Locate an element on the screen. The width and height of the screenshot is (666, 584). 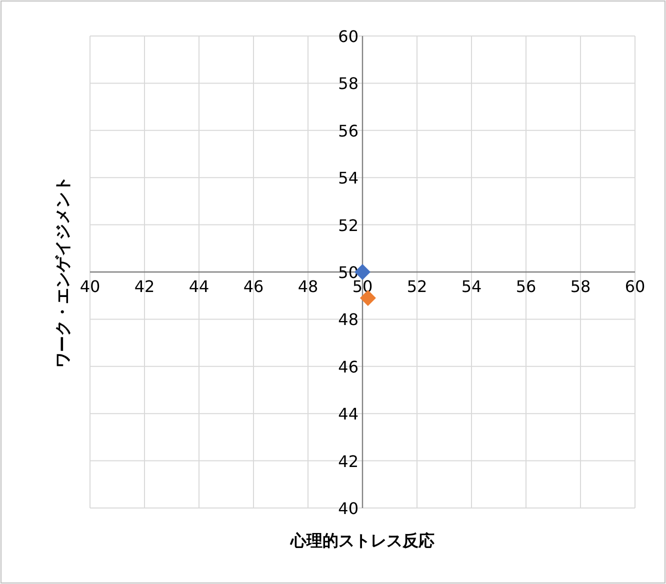
y-tick-label: 58 is located at coordinates (348, 84).